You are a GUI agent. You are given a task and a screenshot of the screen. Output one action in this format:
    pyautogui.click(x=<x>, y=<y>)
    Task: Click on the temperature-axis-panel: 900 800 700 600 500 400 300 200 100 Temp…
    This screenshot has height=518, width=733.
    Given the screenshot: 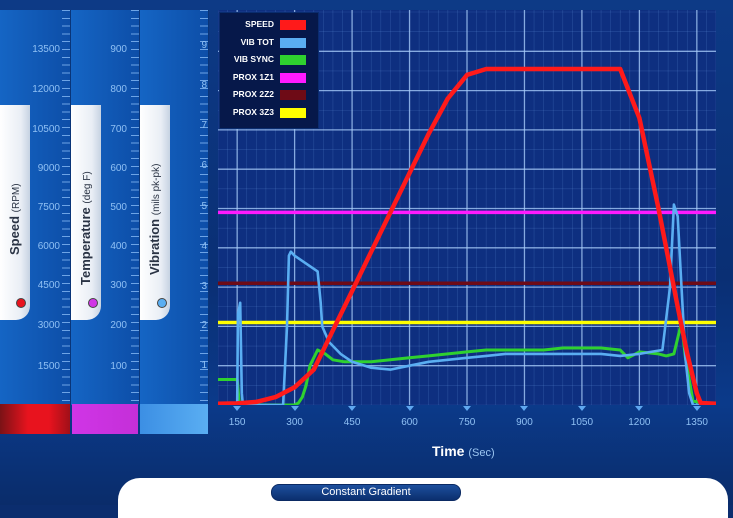 What is the action you would take?
    pyautogui.click(x=105, y=207)
    